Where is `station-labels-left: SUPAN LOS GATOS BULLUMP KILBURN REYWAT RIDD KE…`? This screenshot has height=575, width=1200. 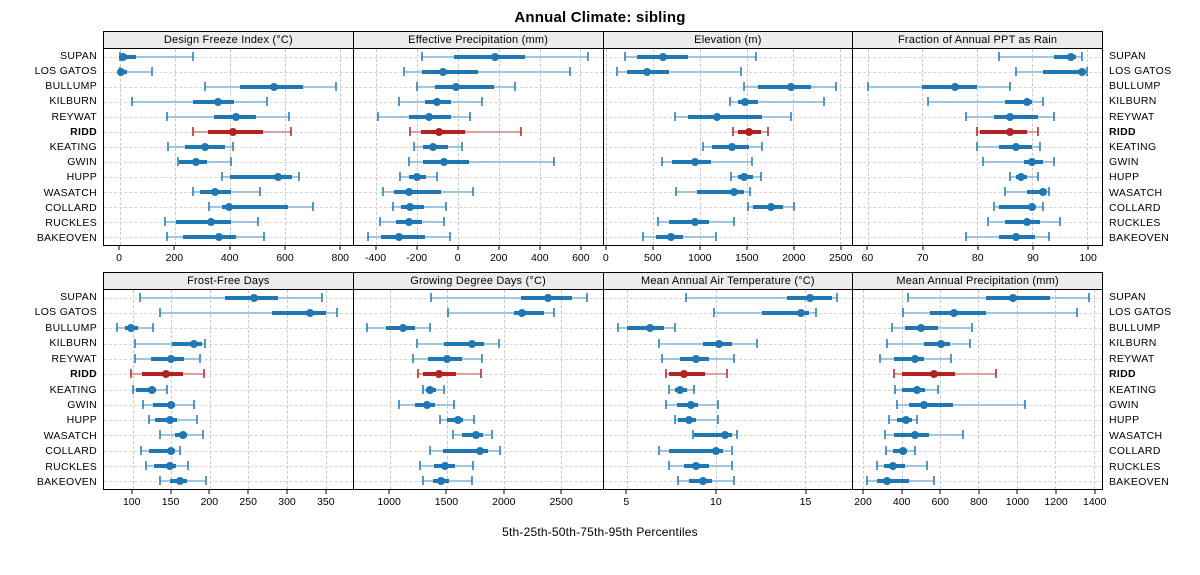
station-labels-left: SUPAN LOS GATOS BULLUMP KILBURN REYWAT RIDD KE… is located at coordinates (51, 138).